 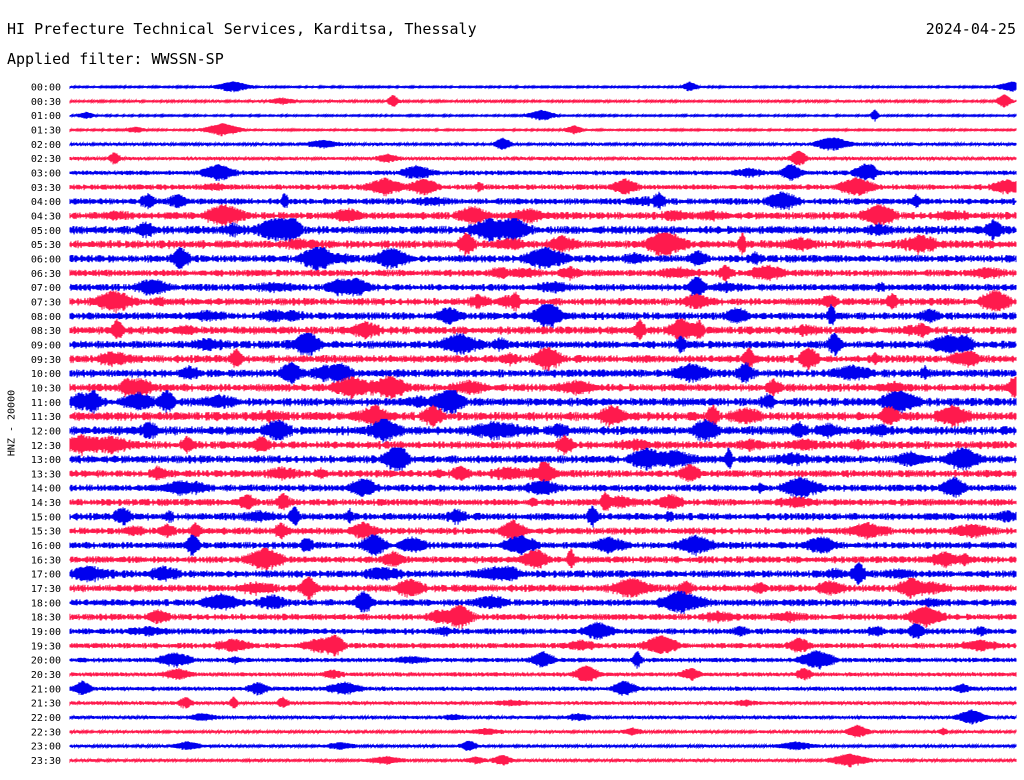 I want to click on trace-label: 19:30, so click(x=46, y=646).